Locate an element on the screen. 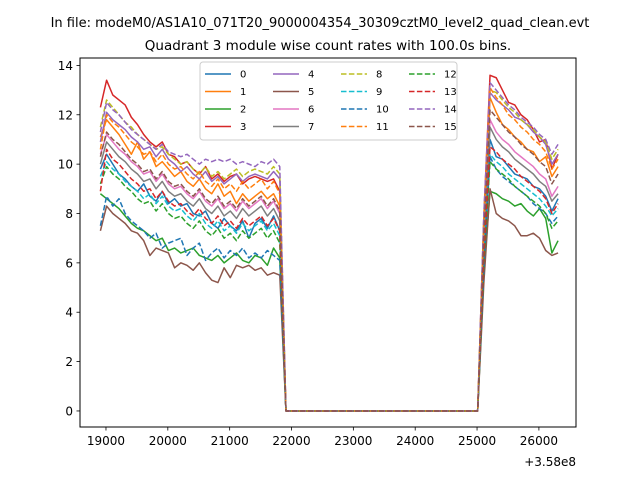  x-tick-label: 23000 is located at coordinates (353, 441).